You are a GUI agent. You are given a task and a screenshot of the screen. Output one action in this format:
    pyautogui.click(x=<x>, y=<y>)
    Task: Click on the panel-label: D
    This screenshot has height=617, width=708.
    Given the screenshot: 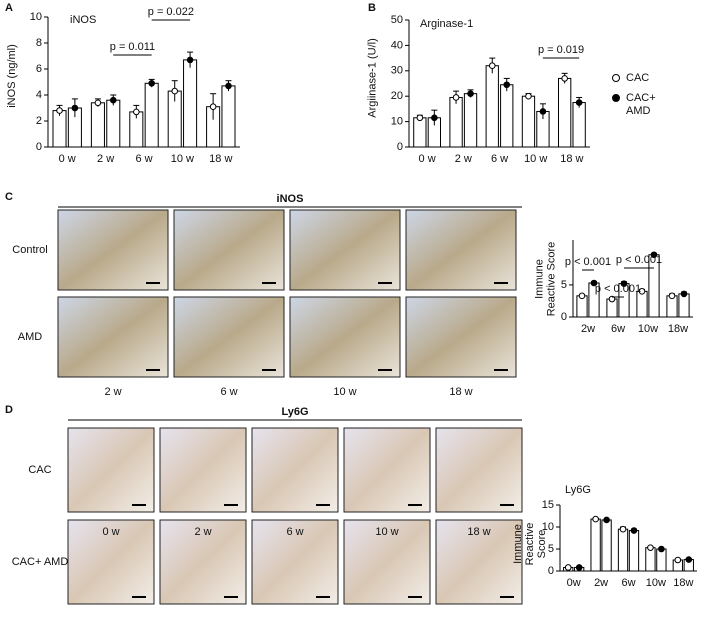 What is the action you would take?
    pyautogui.click(x=9, y=410)
    